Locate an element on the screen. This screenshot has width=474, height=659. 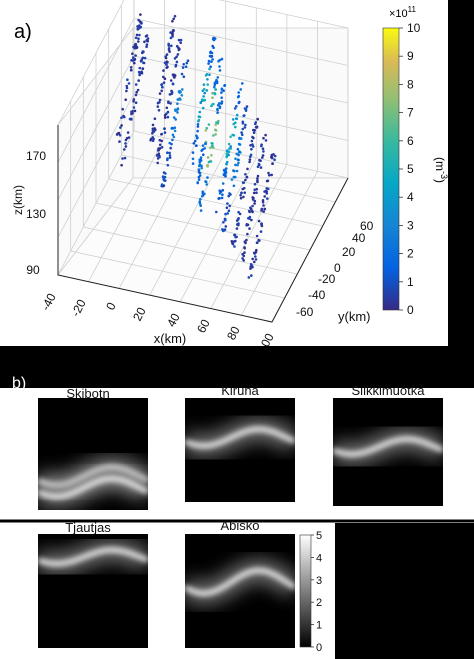
grid-line-z is located at coordinates (203, 90).